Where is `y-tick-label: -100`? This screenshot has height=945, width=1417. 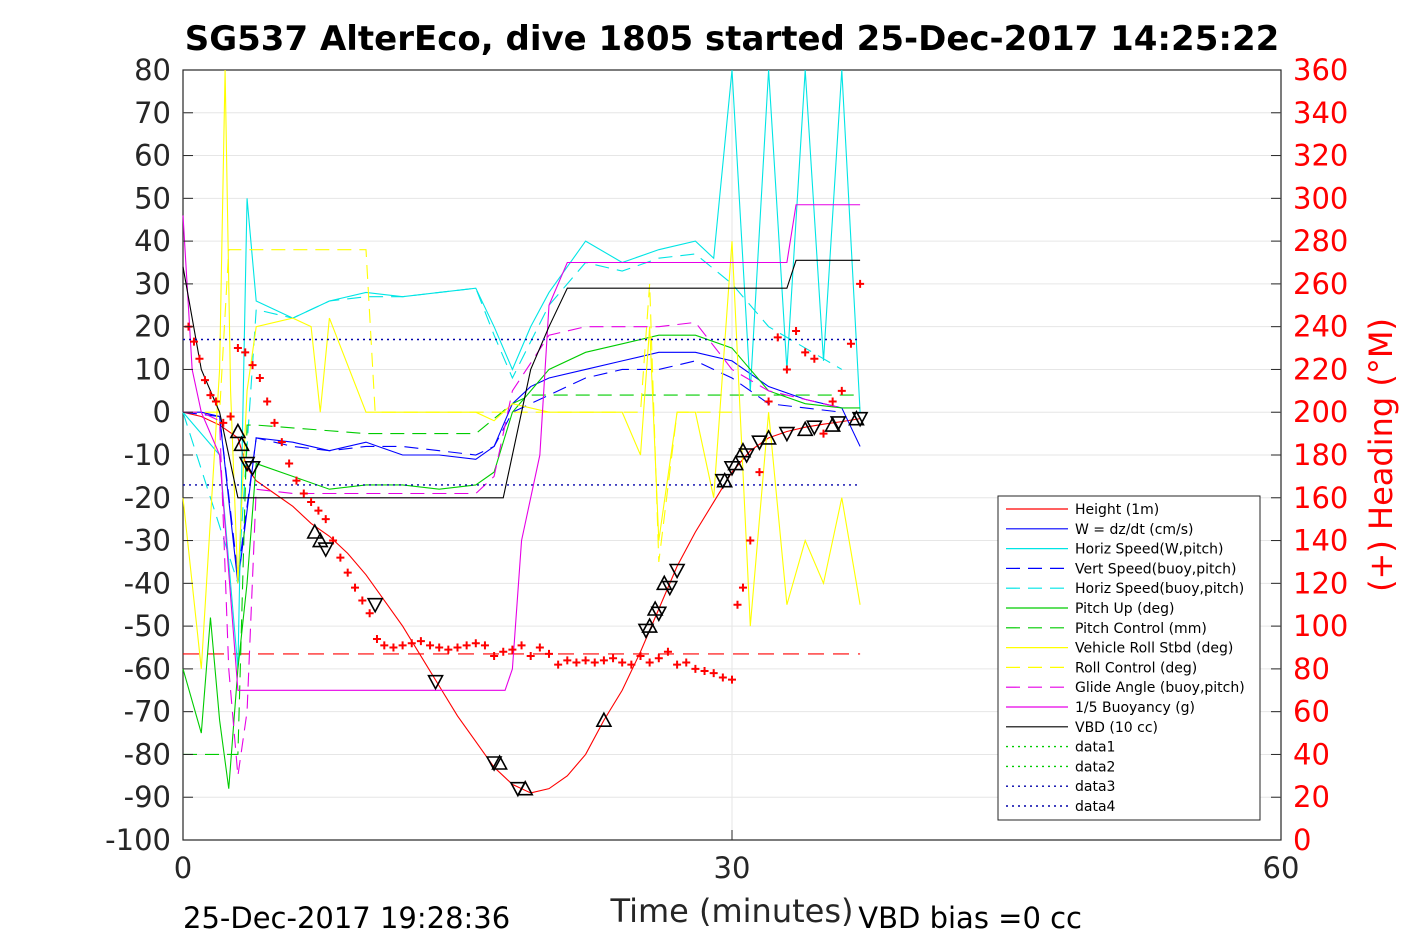
y-tick-label: -100 is located at coordinates (138, 840).